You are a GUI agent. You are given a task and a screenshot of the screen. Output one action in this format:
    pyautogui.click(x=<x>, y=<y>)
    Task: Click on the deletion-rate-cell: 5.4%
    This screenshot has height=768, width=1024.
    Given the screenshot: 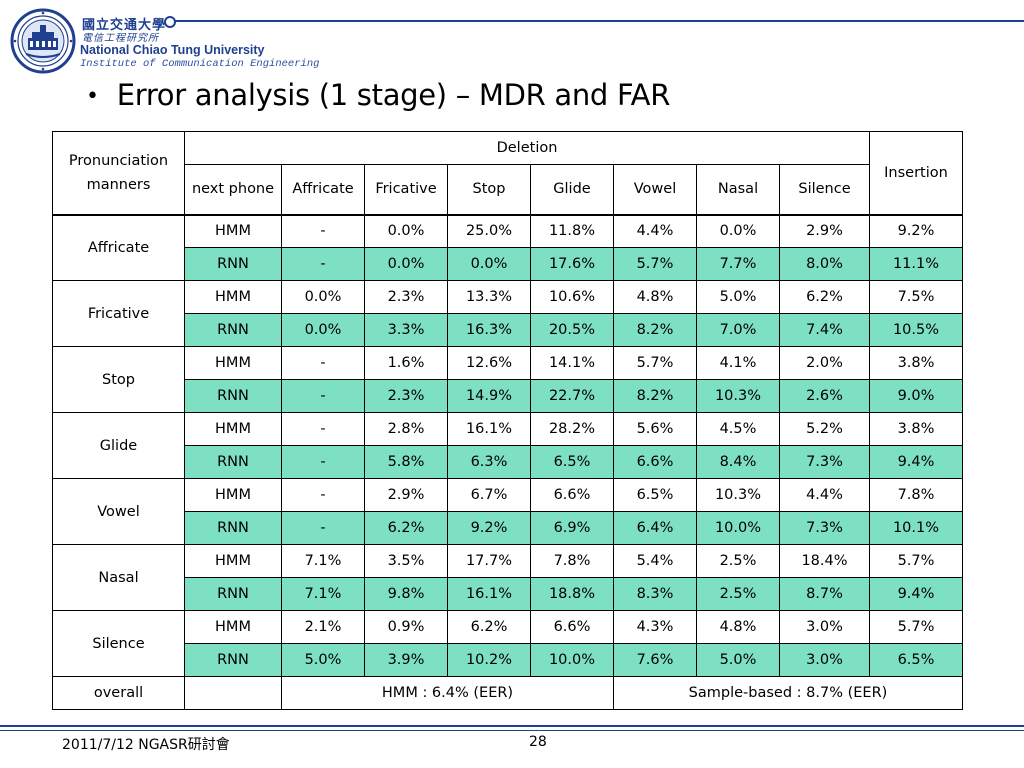 What is the action you would take?
    pyautogui.click(x=655, y=561)
    